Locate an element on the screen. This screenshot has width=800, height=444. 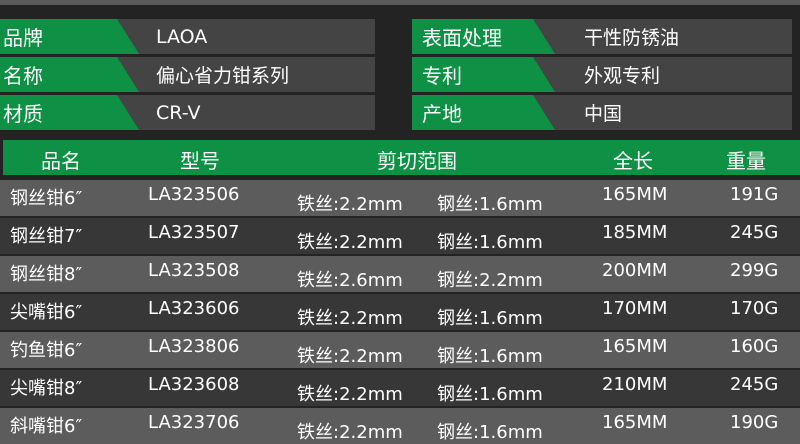
product-name: 钓鱼钳6″ is located at coordinates (46, 350).